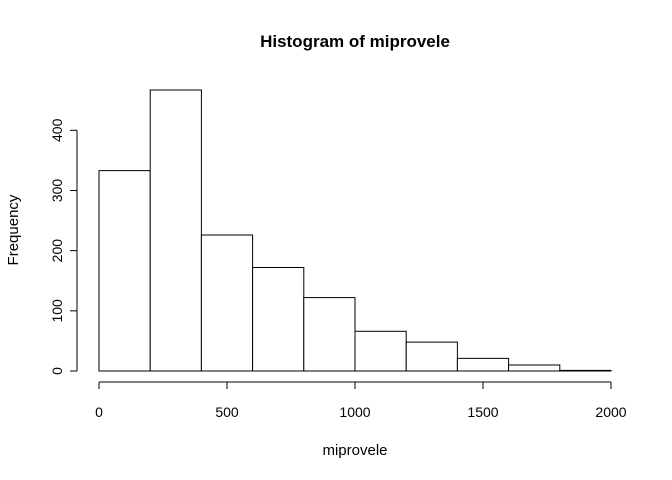 The image size is (672, 480). I want to click on x-tick-label-0: 0, so click(99, 412).